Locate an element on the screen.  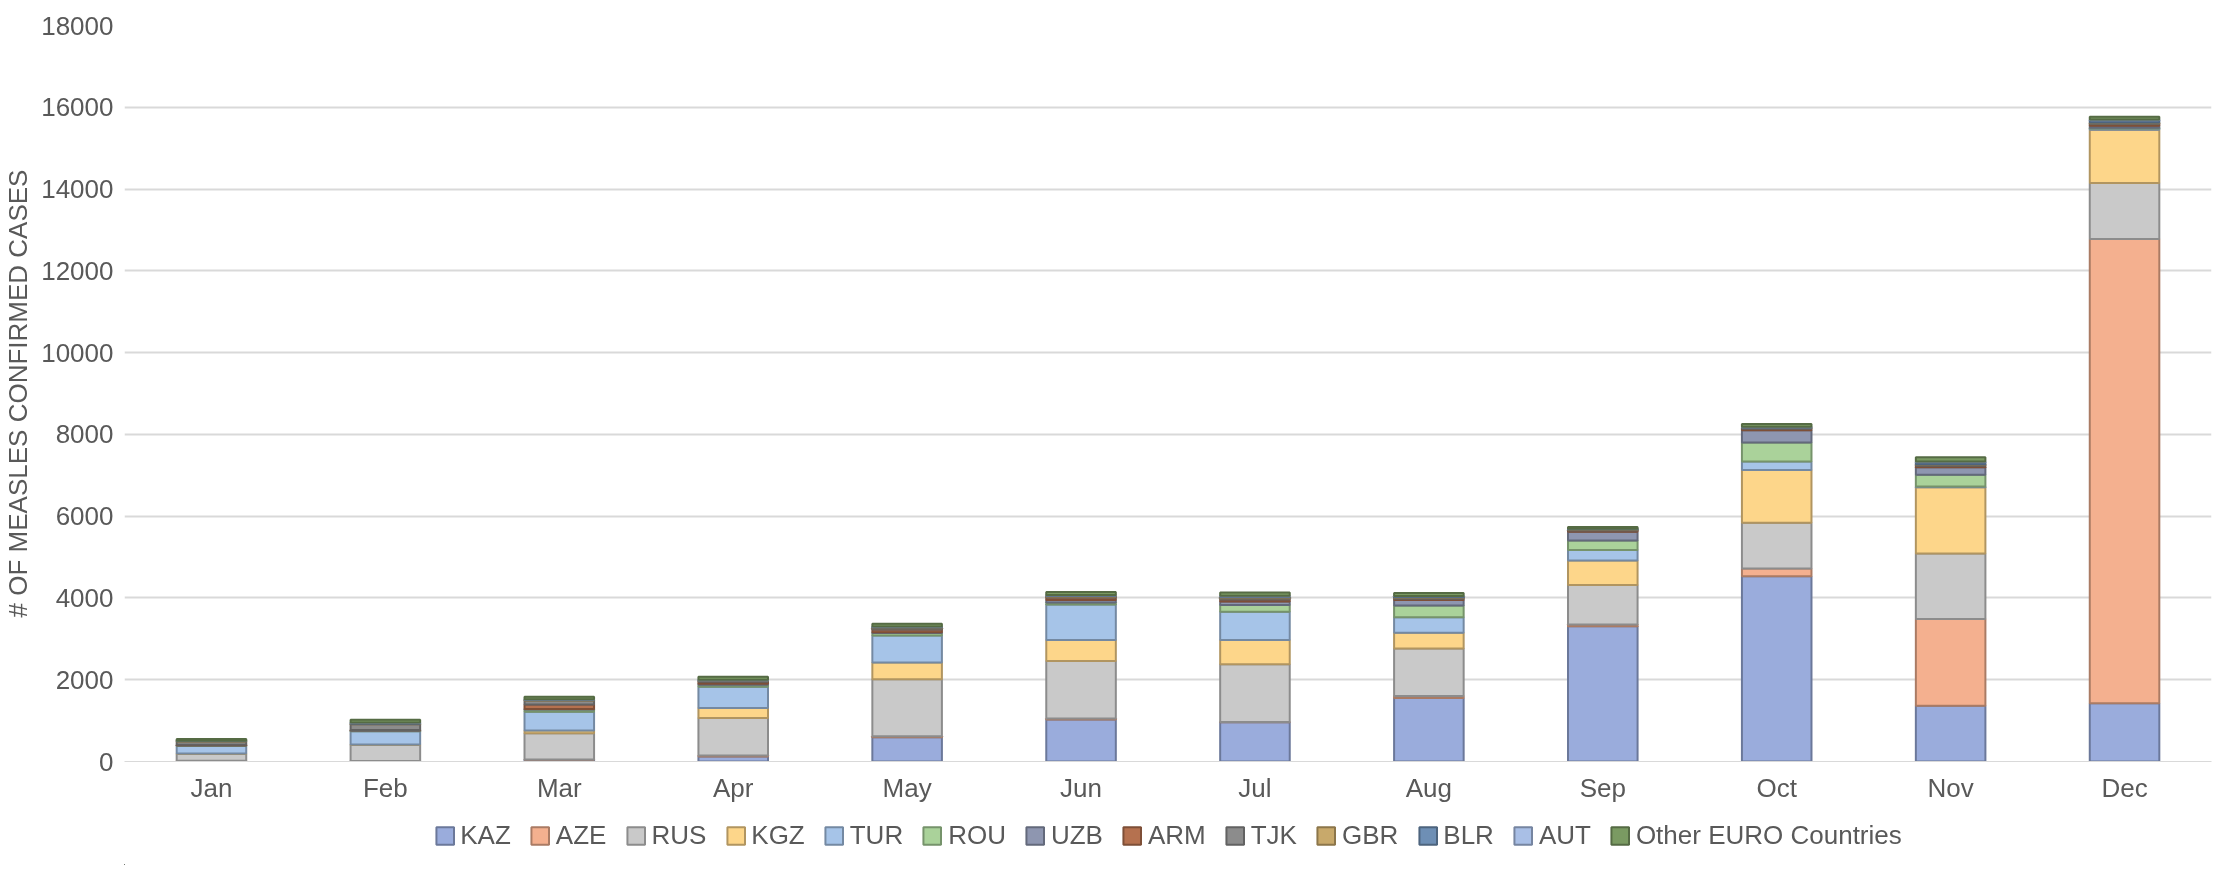
y-tick-label: 4000 is located at coordinates (84, 597).